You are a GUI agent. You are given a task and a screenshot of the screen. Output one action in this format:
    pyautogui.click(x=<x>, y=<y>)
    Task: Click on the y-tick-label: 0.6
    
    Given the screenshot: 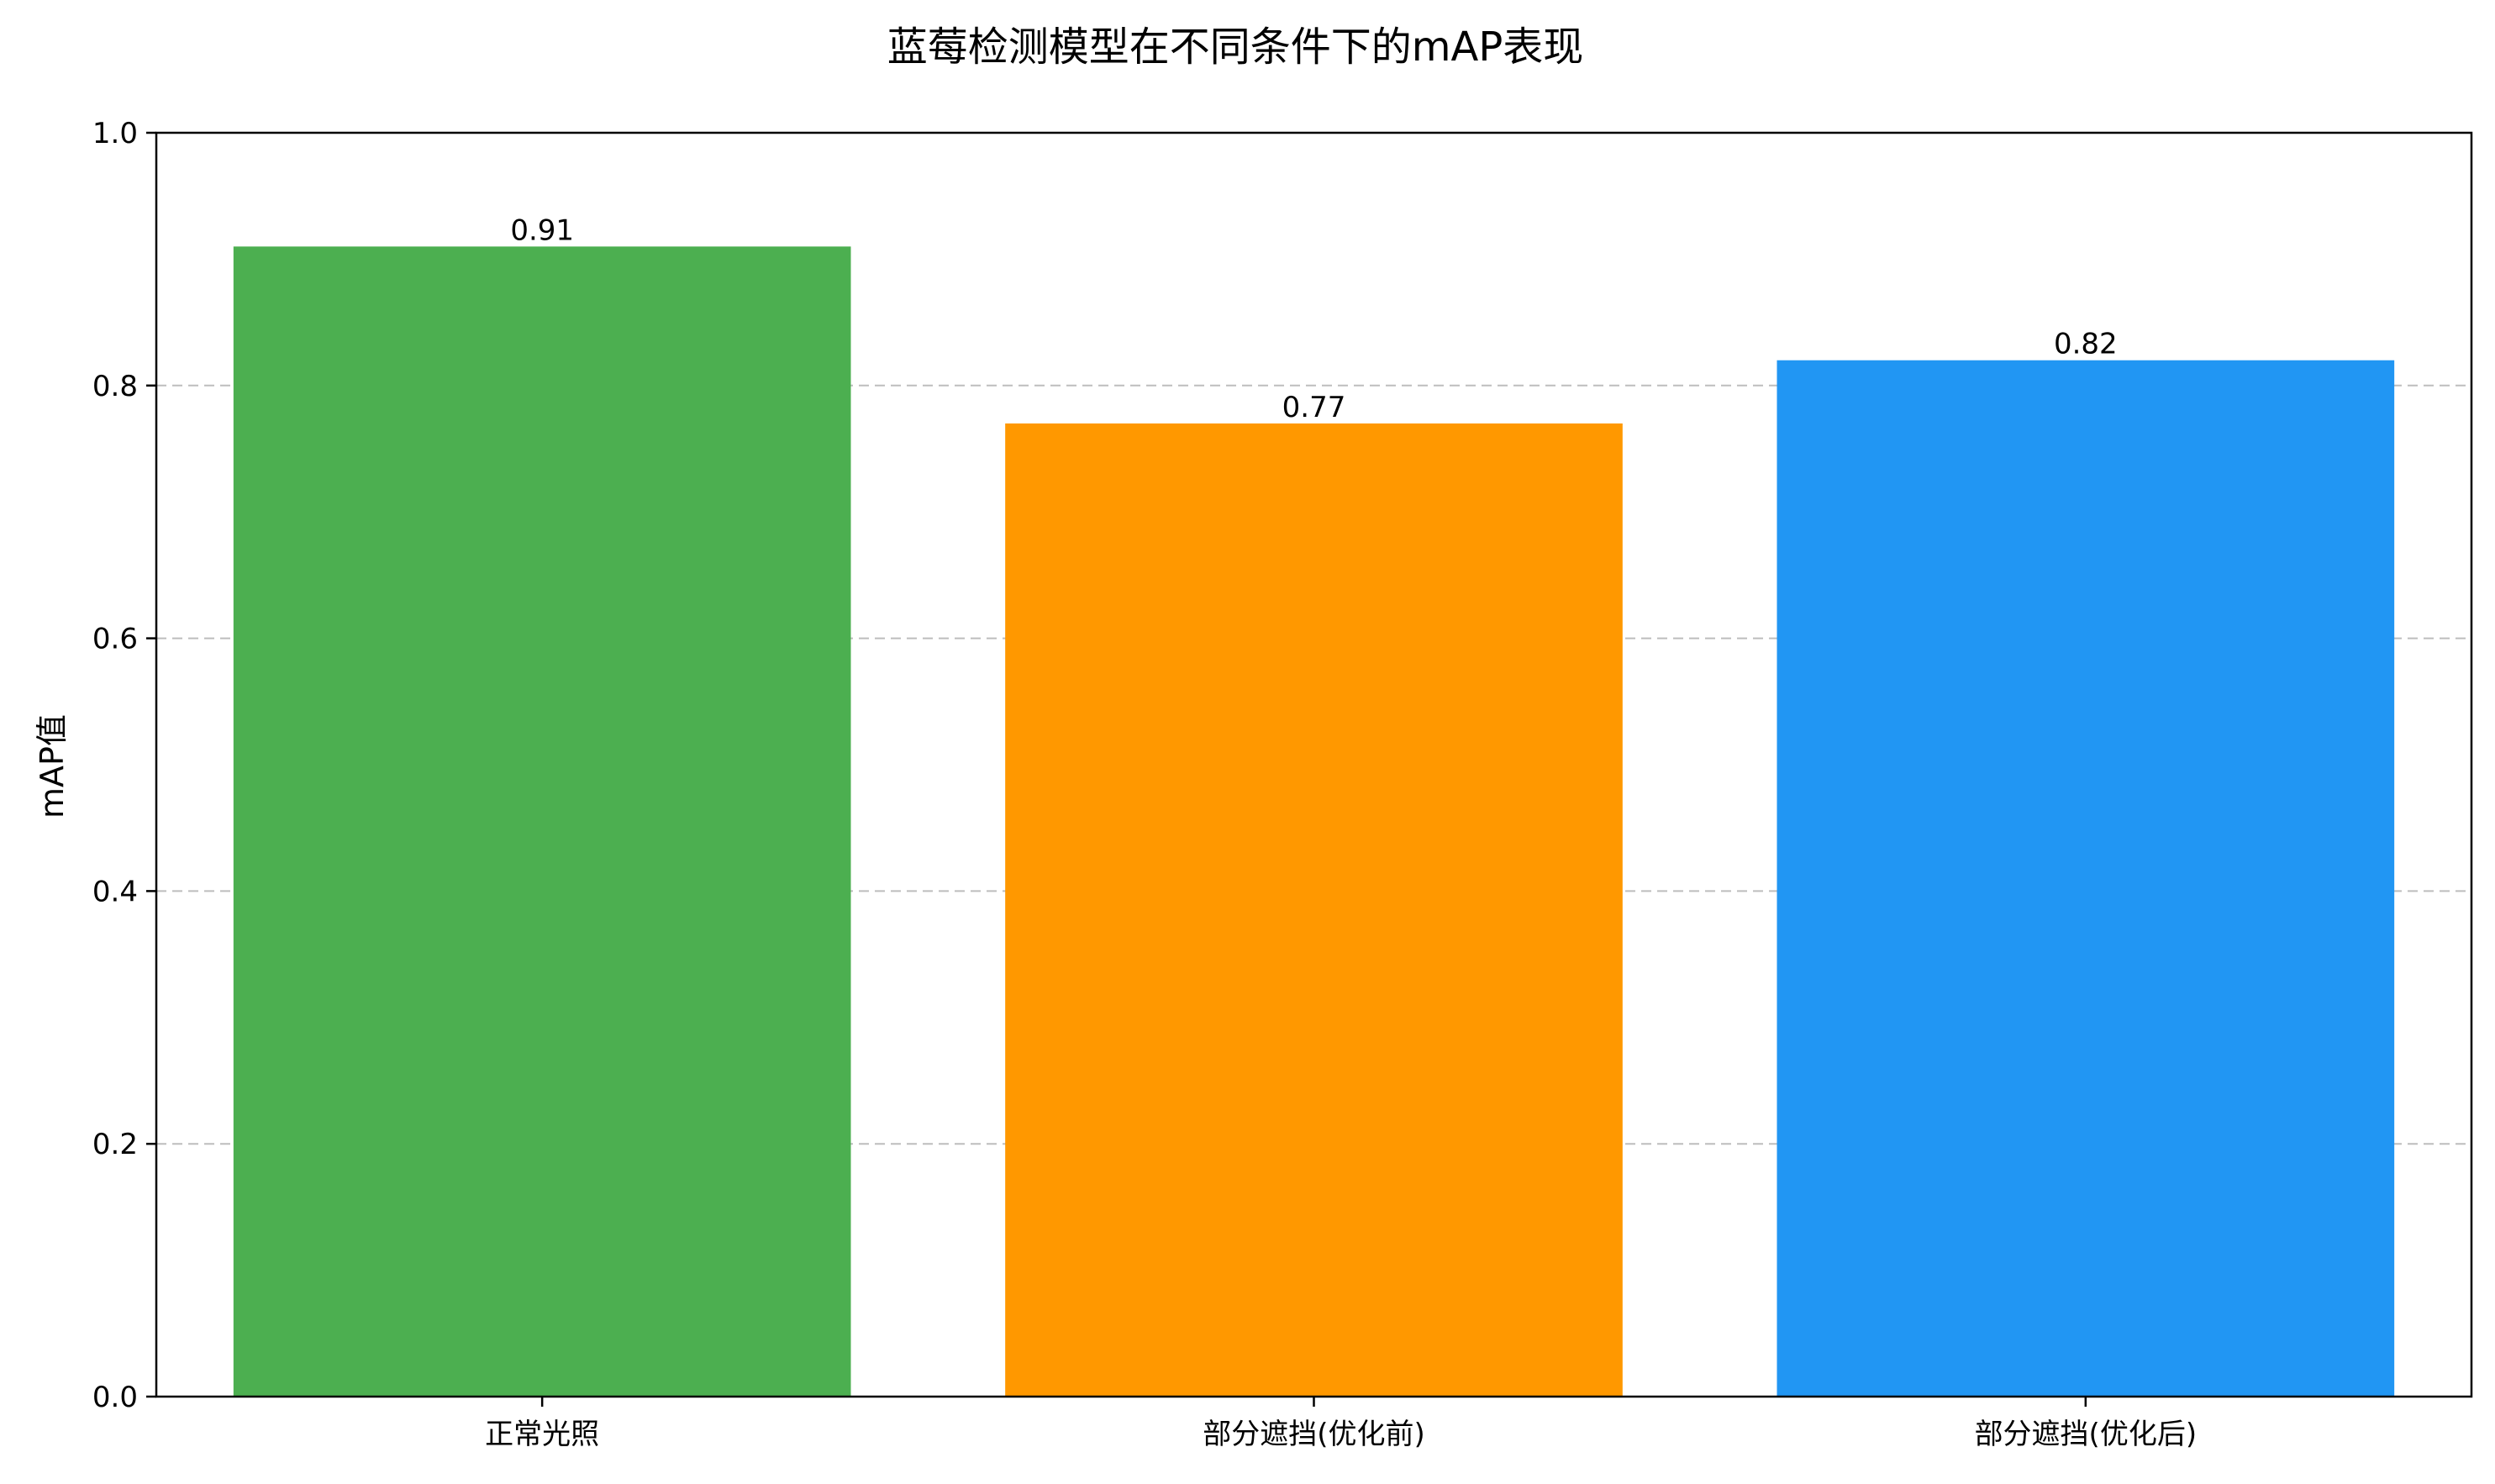 What is the action you would take?
    pyautogui.click(x=115, y=640)
    